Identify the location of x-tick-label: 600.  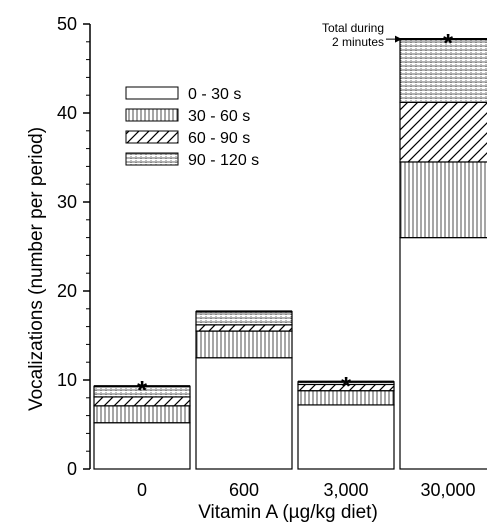
(244, 490).